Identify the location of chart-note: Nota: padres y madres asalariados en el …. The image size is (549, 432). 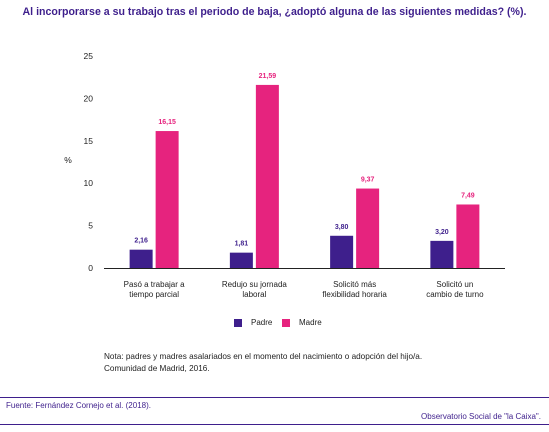
(304, 363).